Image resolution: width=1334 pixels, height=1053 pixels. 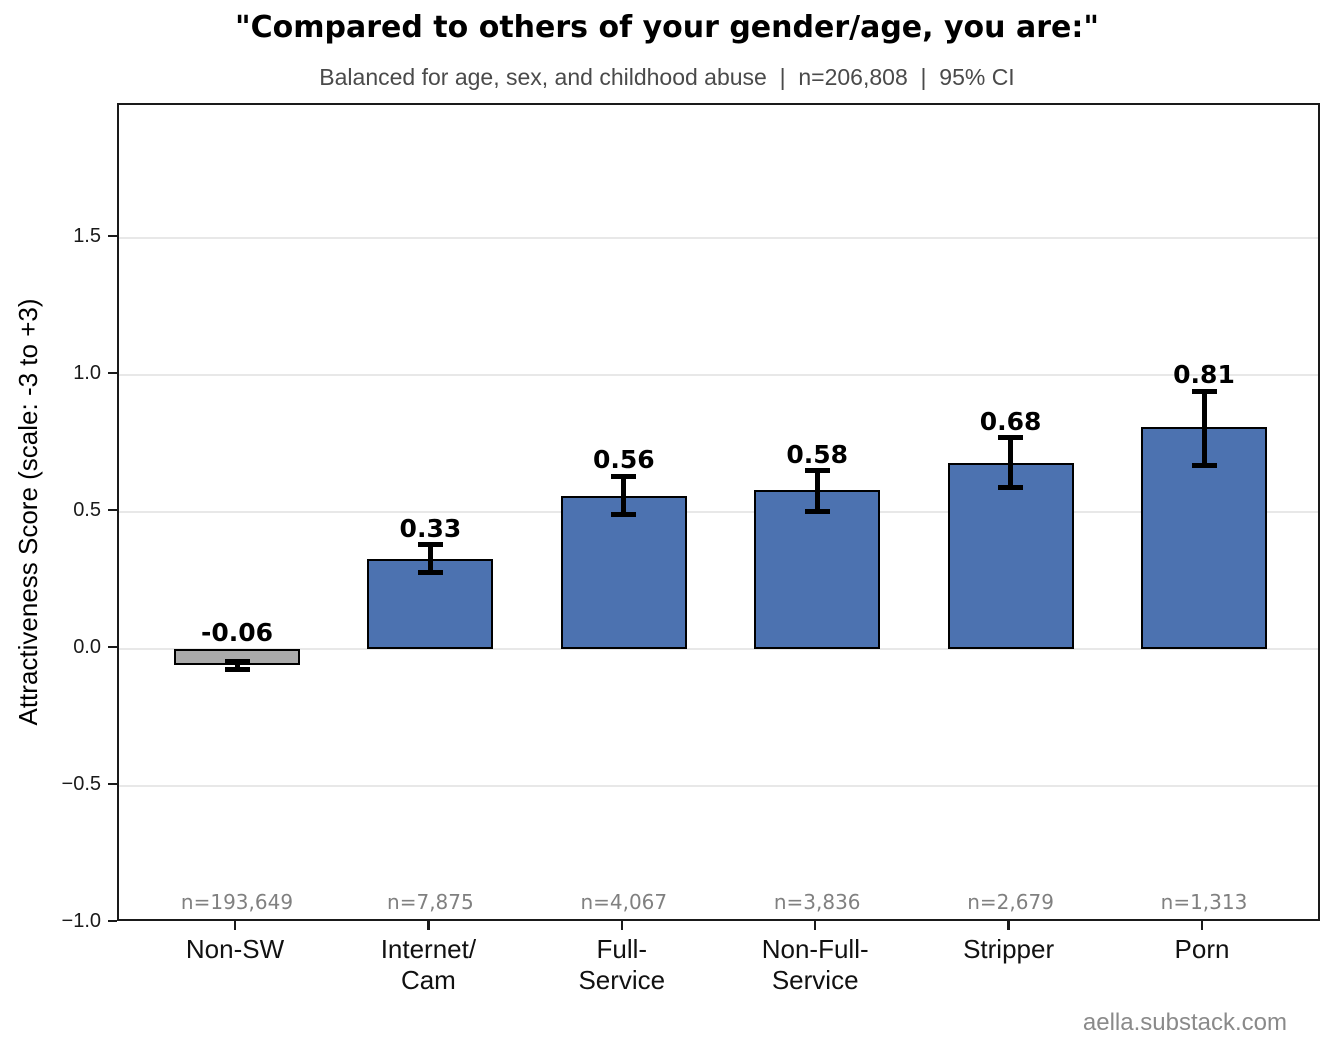 I want to click on bar-value-label: 0.68, so click(x=1010, y=421).